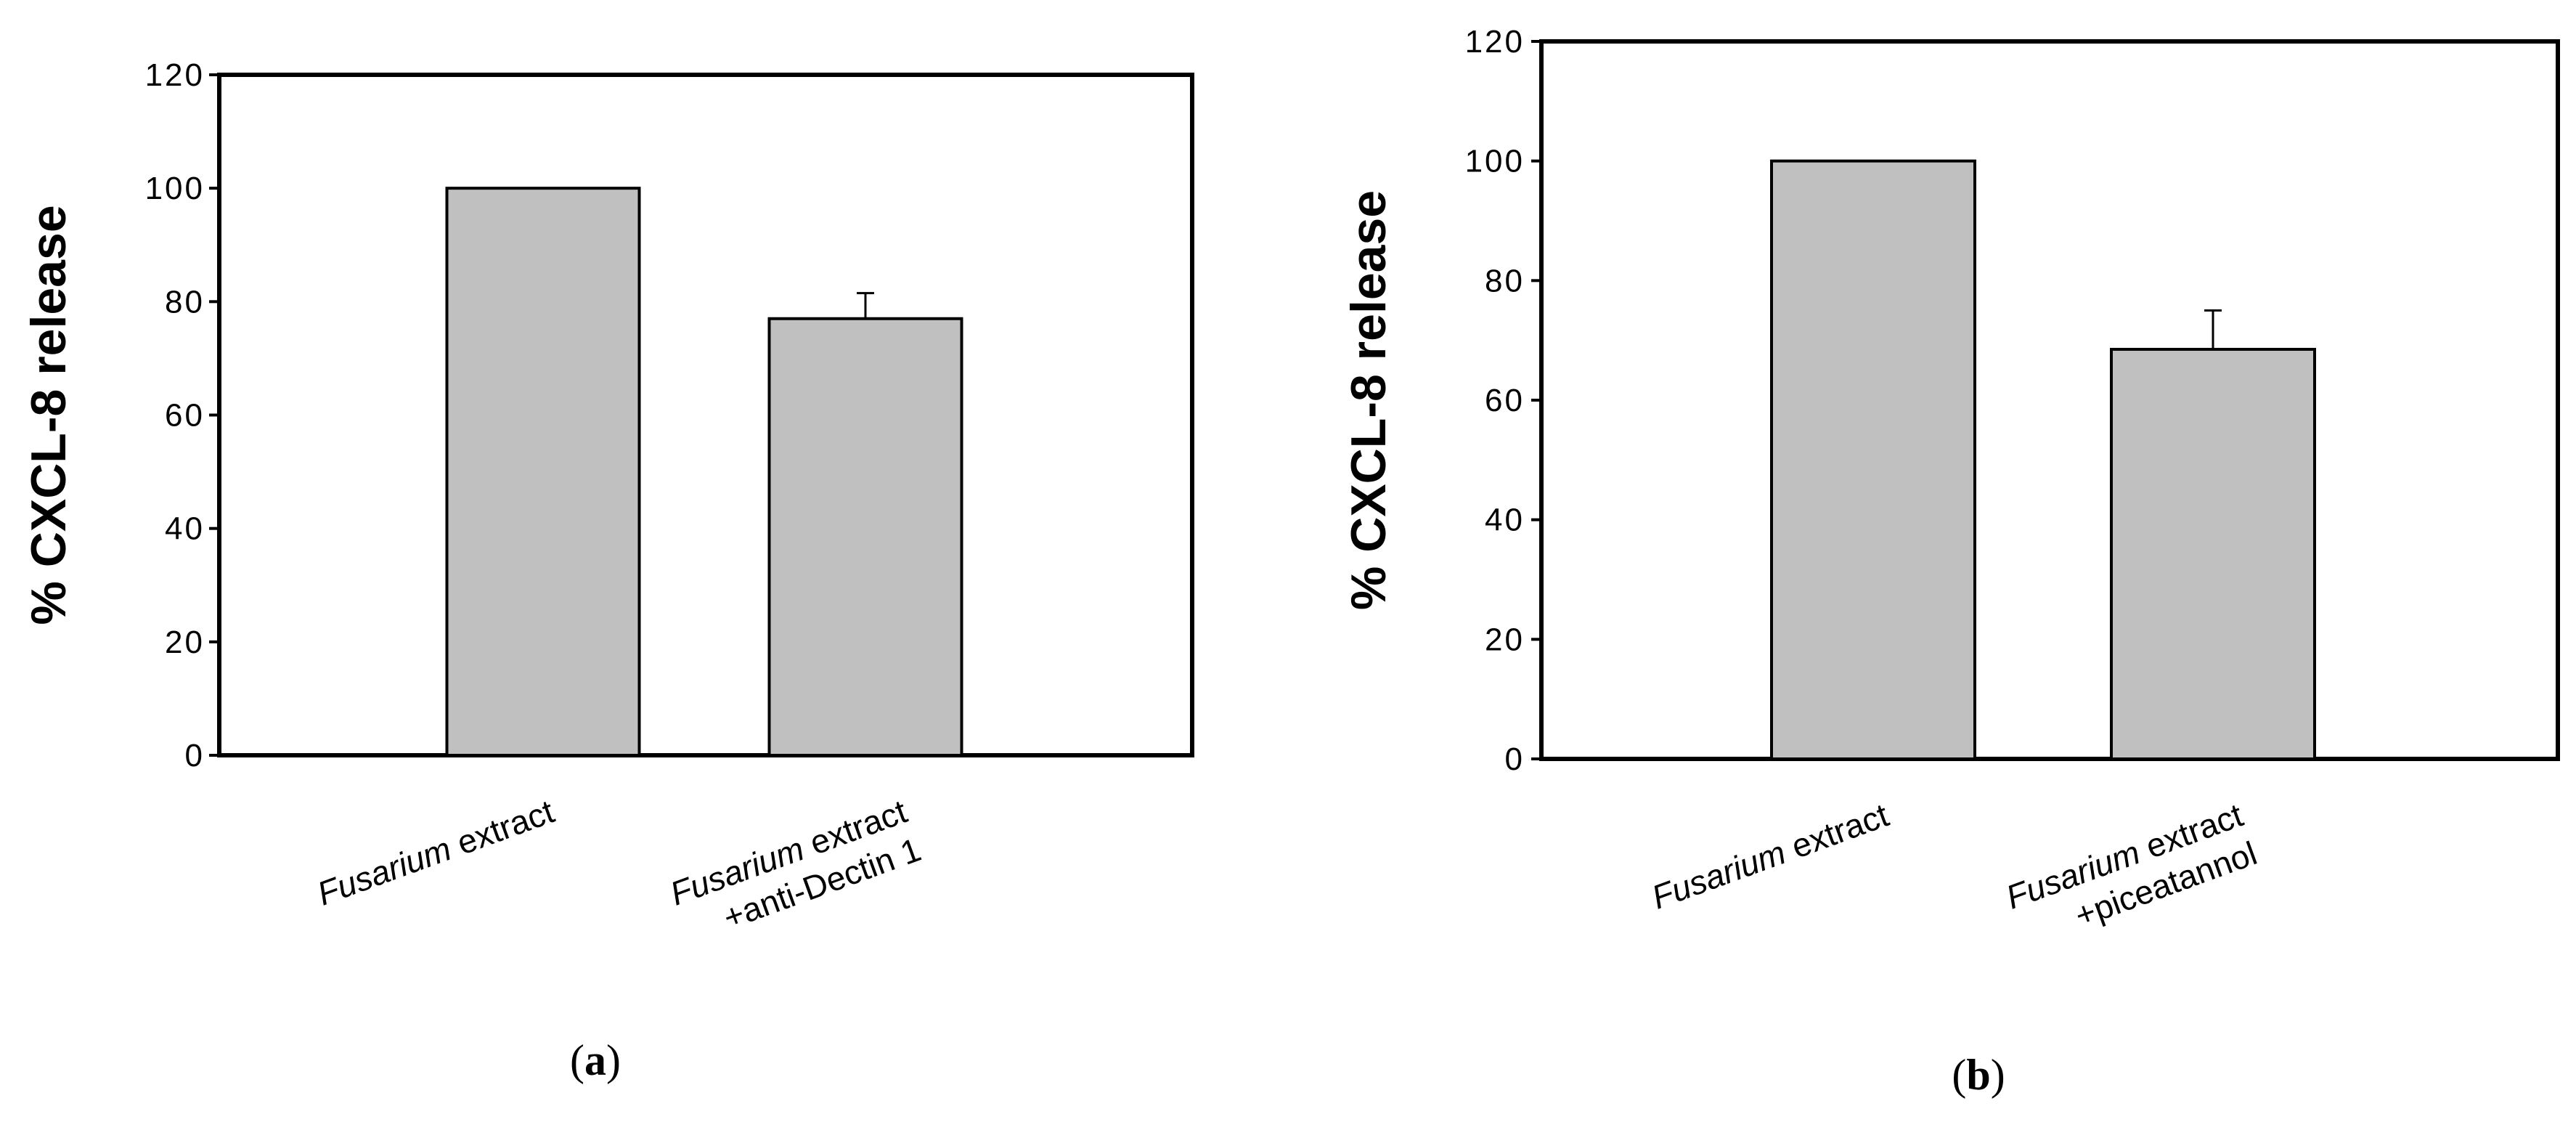  I want to click on x-category-label: Fusarium extract+piceatannol, so click(2131, 865).